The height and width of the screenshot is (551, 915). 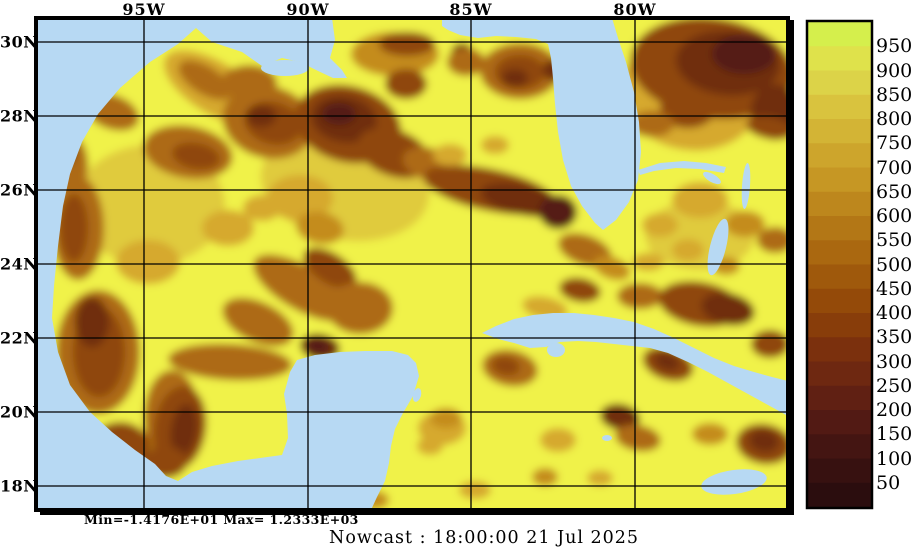 I want to click on colorbar-tick-label: 700, so click(x=894, y=167).